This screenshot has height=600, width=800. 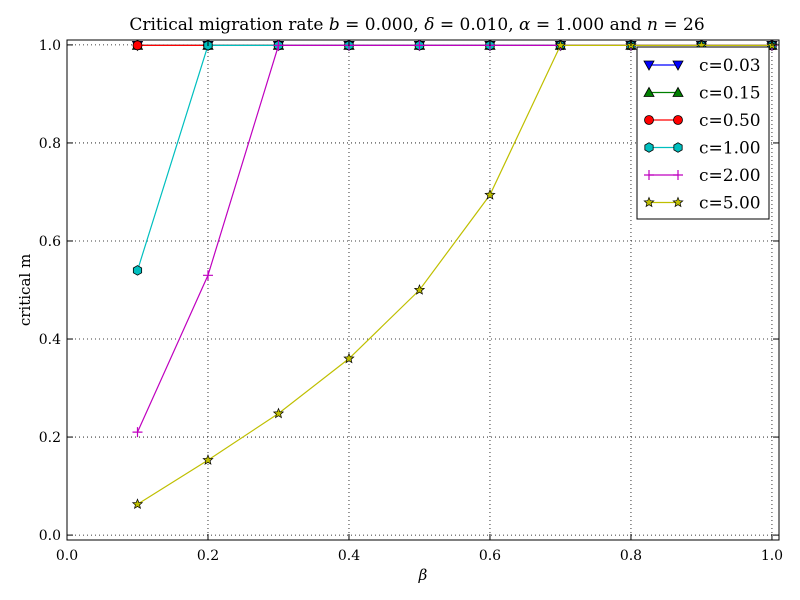 What do you see at coordinates (772, 556) in the screenshot?
I see `x-tick-label: 1.0` at bounding box center [772, 556].